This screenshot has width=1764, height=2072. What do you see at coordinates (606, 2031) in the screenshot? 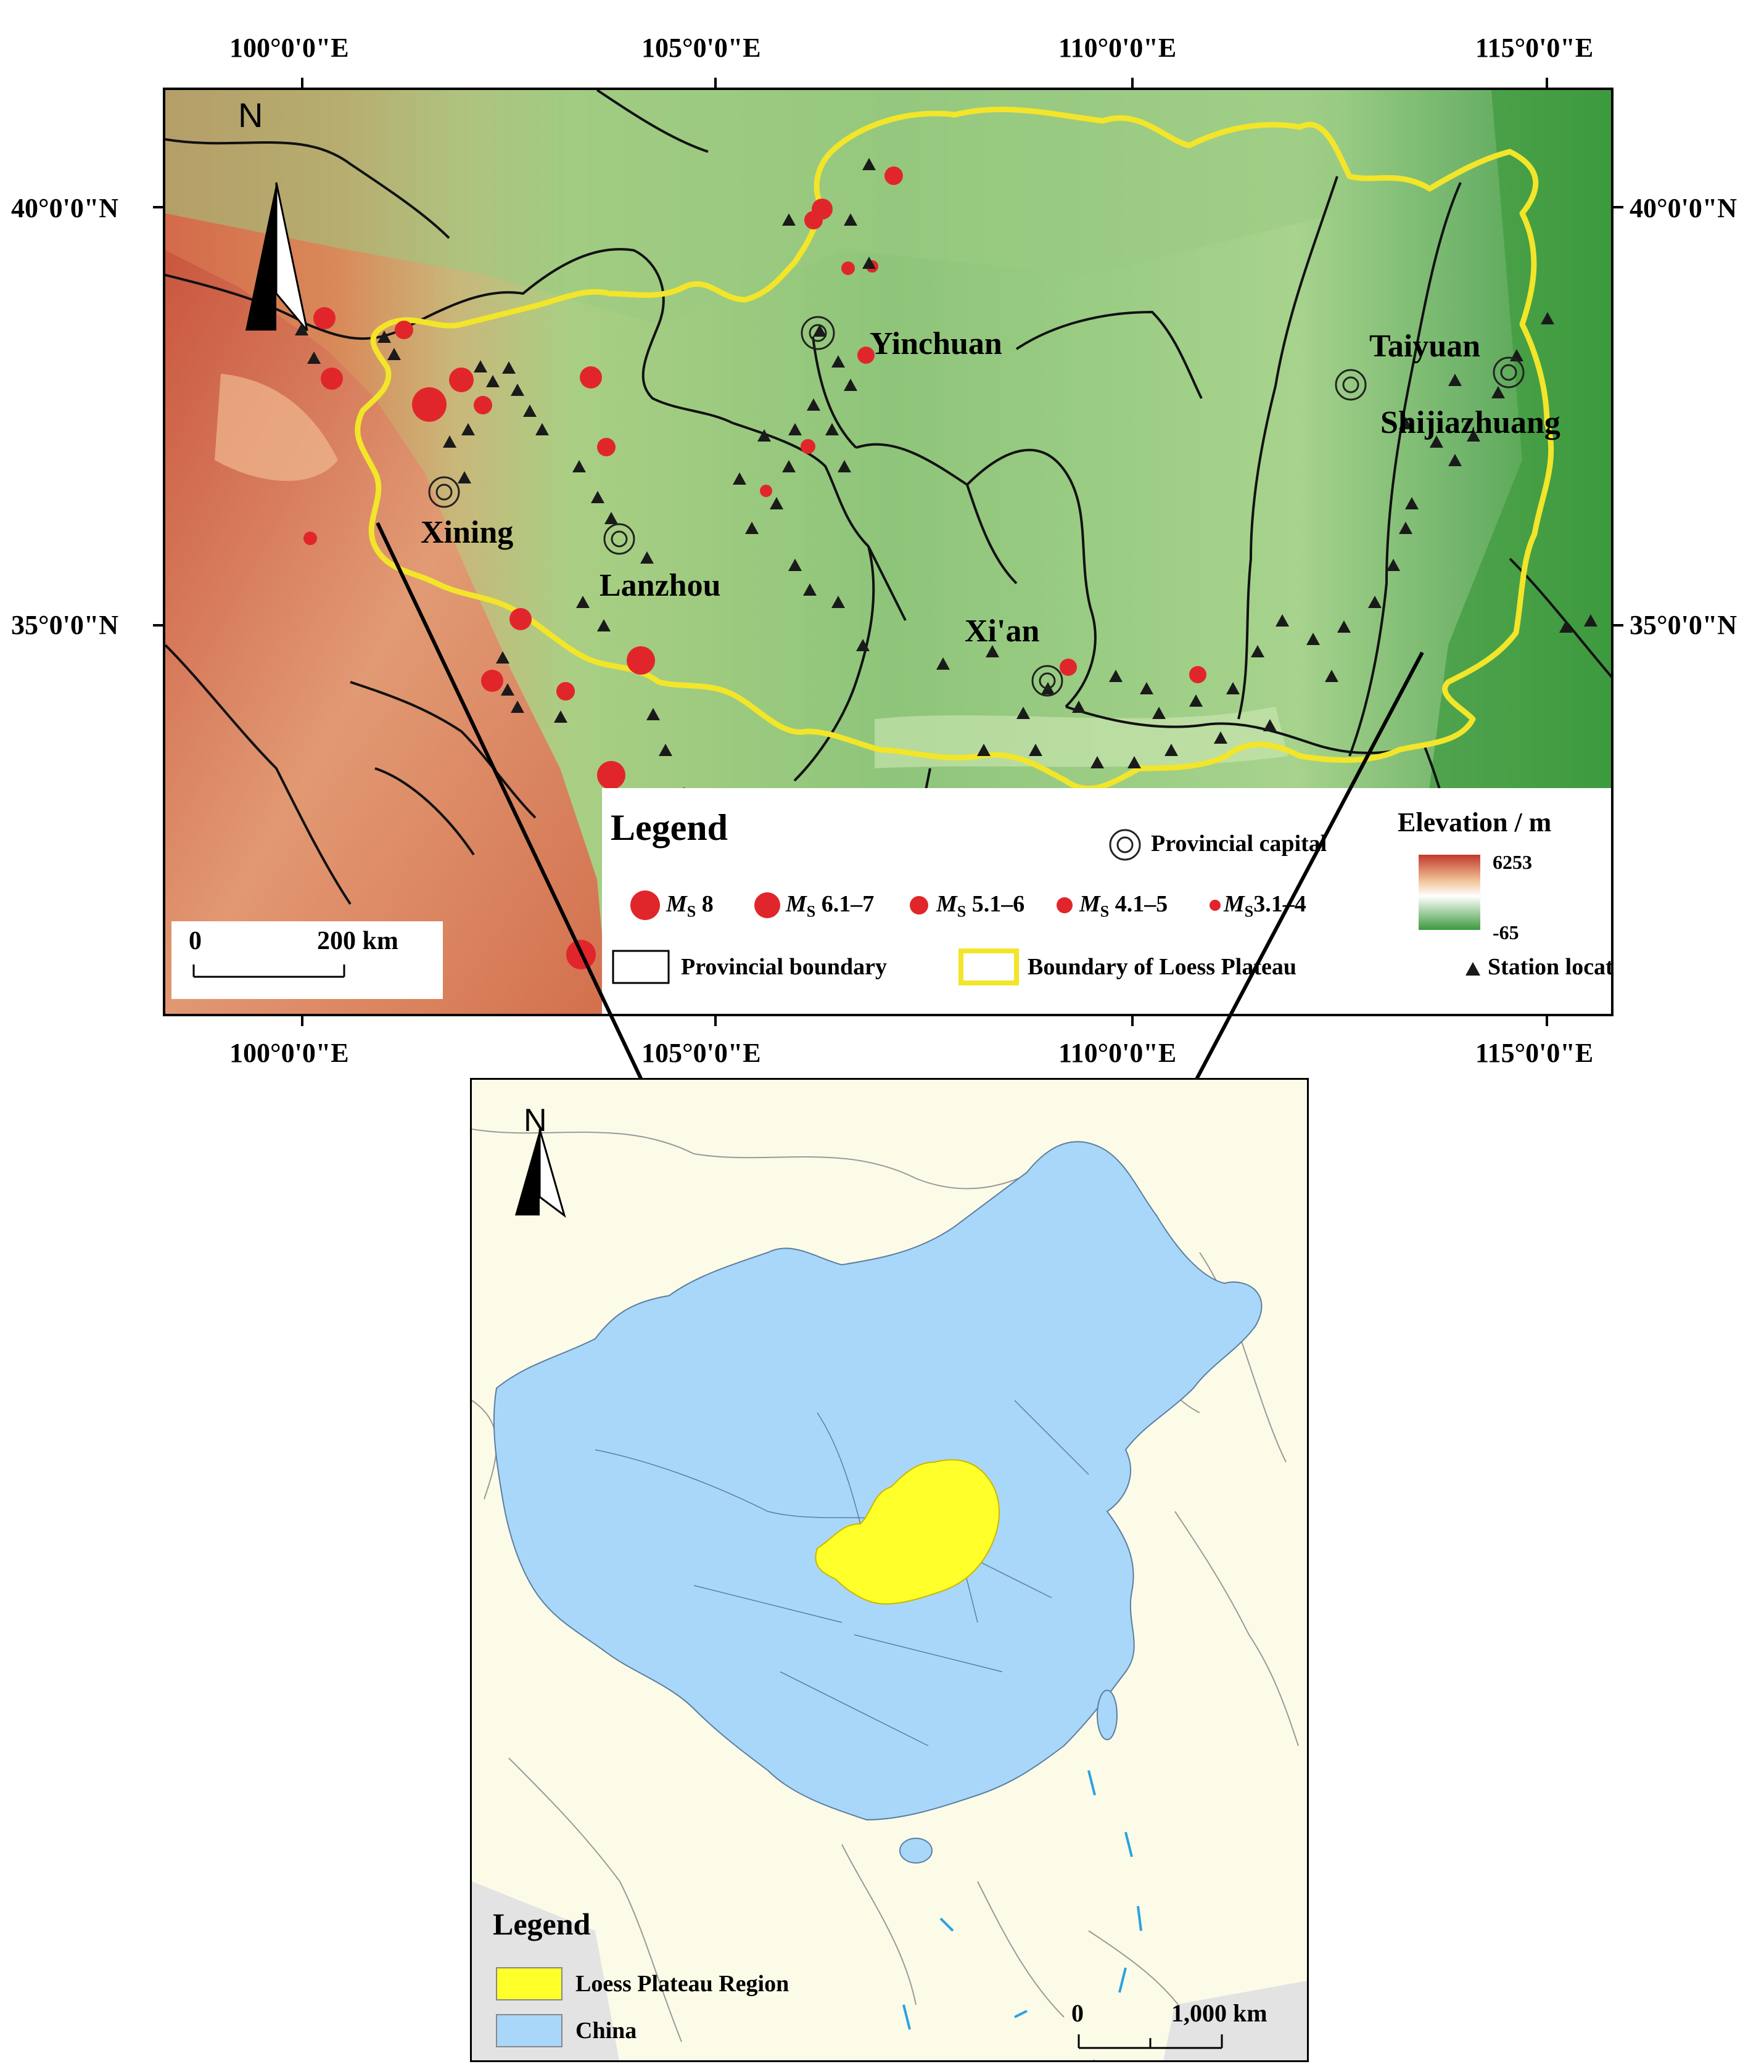
I see `inset-legend-china: China` at bounding box center [606, 2031].